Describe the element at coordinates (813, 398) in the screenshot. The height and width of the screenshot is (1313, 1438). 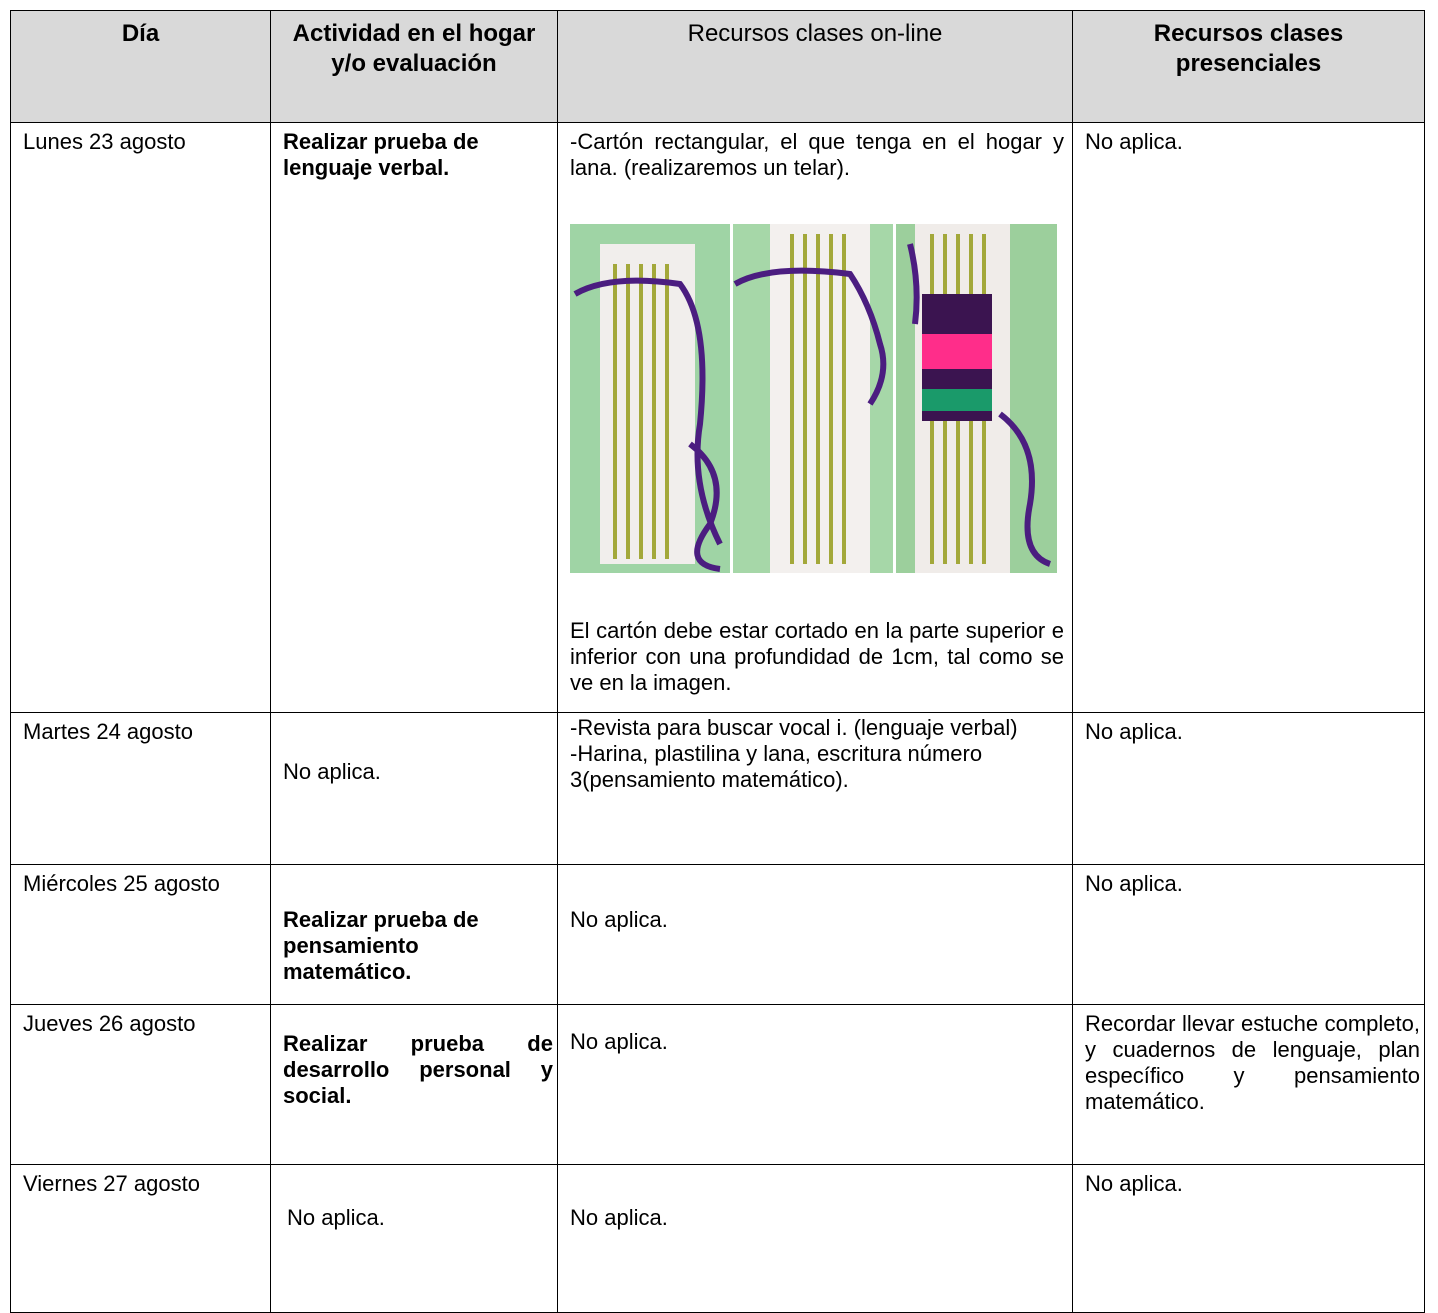
I see `loom-image` at that location.